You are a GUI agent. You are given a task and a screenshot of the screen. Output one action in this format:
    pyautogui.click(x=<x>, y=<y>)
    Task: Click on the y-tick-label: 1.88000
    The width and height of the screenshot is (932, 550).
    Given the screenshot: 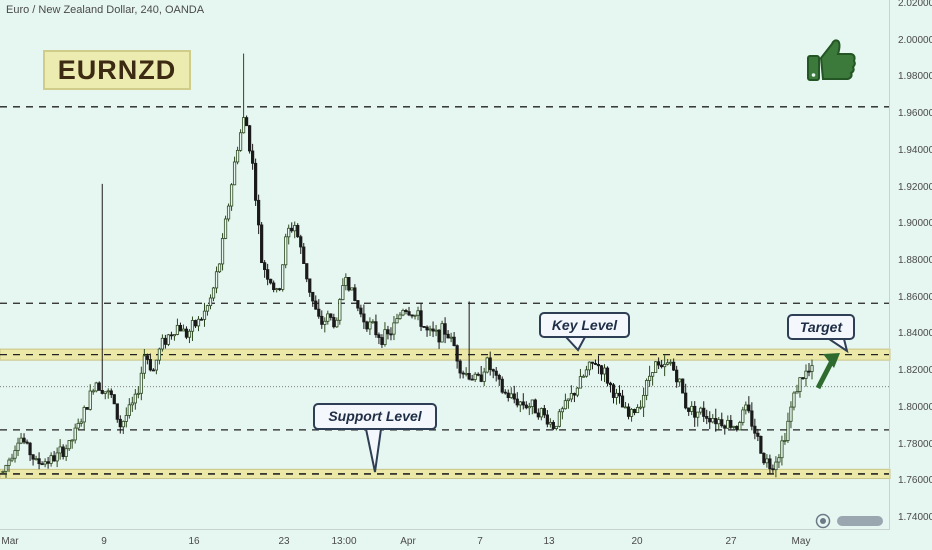 What is the action you would take?
    pyautogui.click(x=915, y=260)
    